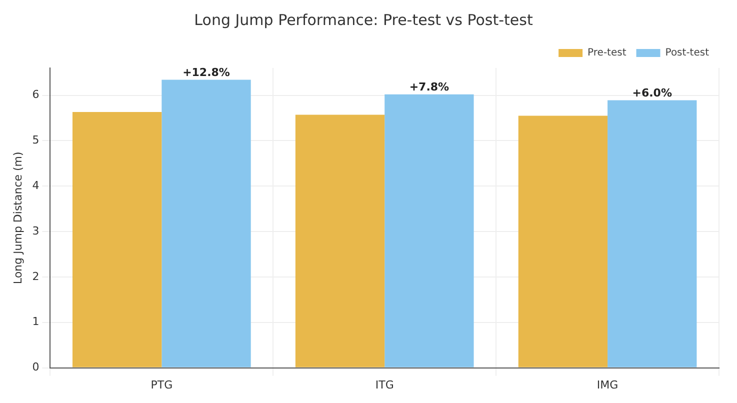  What do you see at coordinates (36, 321) in the screenshot?
I see `y-tick-label: 1` at bounding box center [36, 321].